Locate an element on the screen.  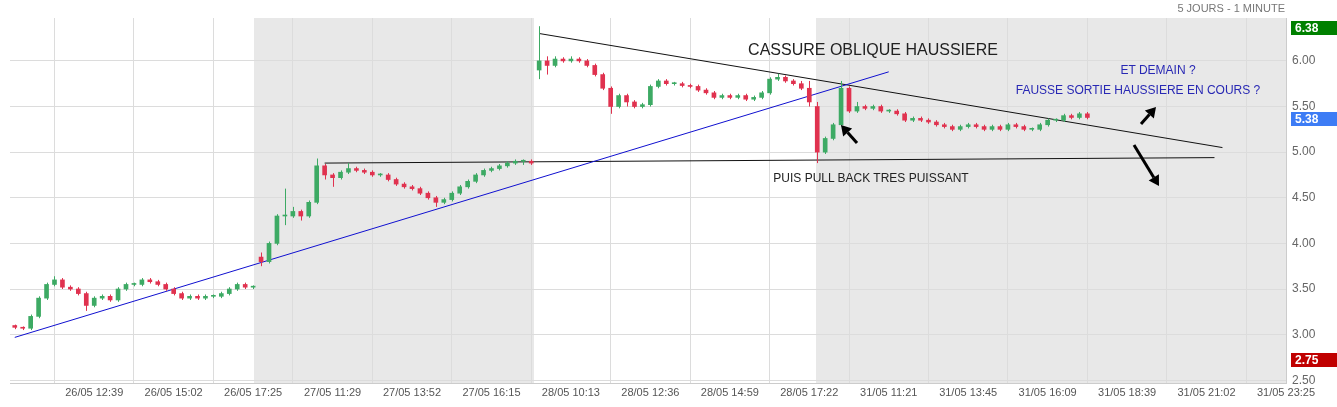
x-tick-label: 31/05 21:02 is located at coordinates (1206, 391).